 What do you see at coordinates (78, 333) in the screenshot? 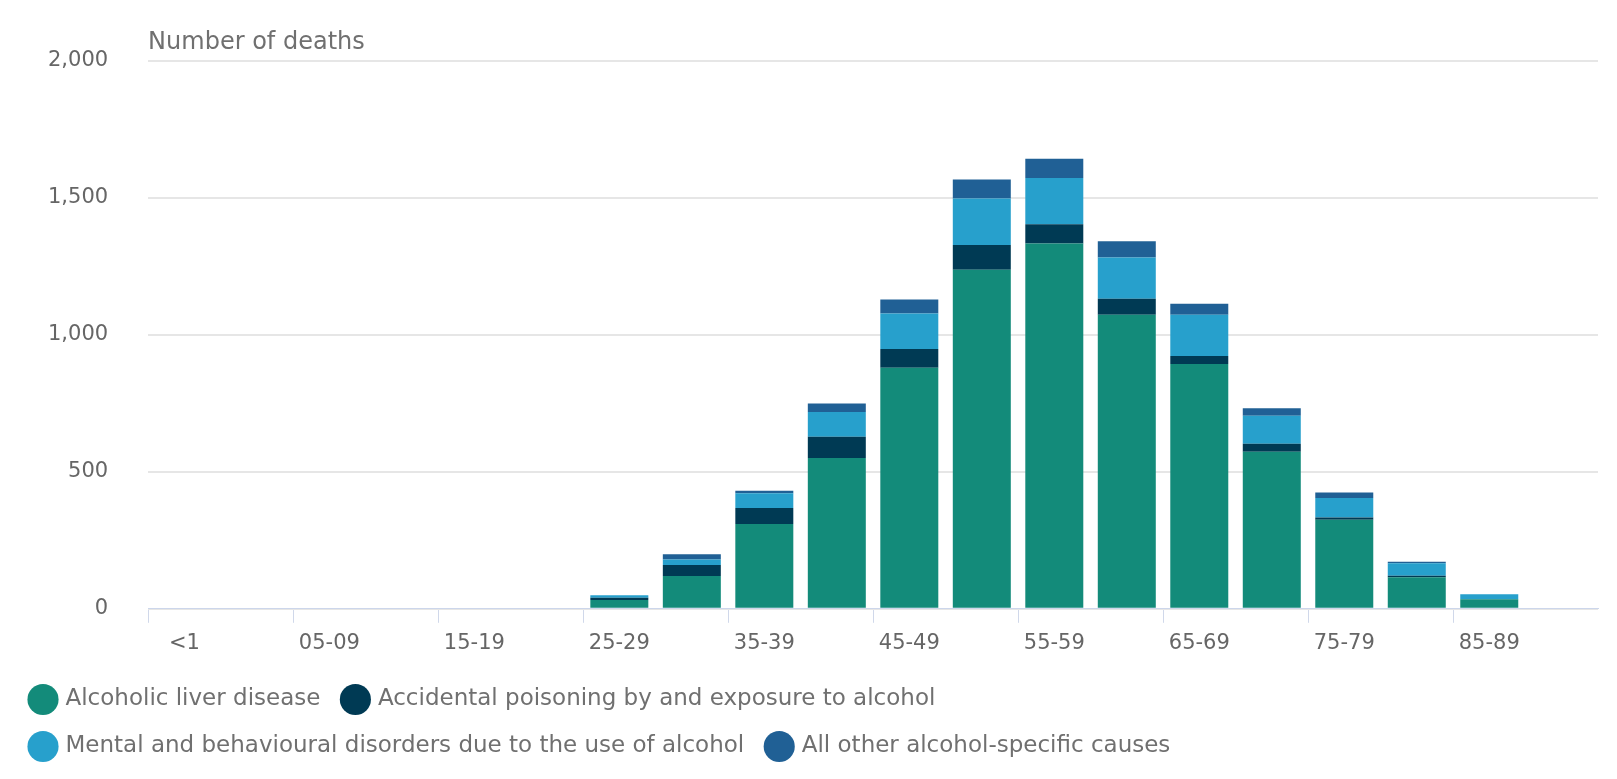
I see `y-tick-label: 1,000` at bounding box center [78, 333].